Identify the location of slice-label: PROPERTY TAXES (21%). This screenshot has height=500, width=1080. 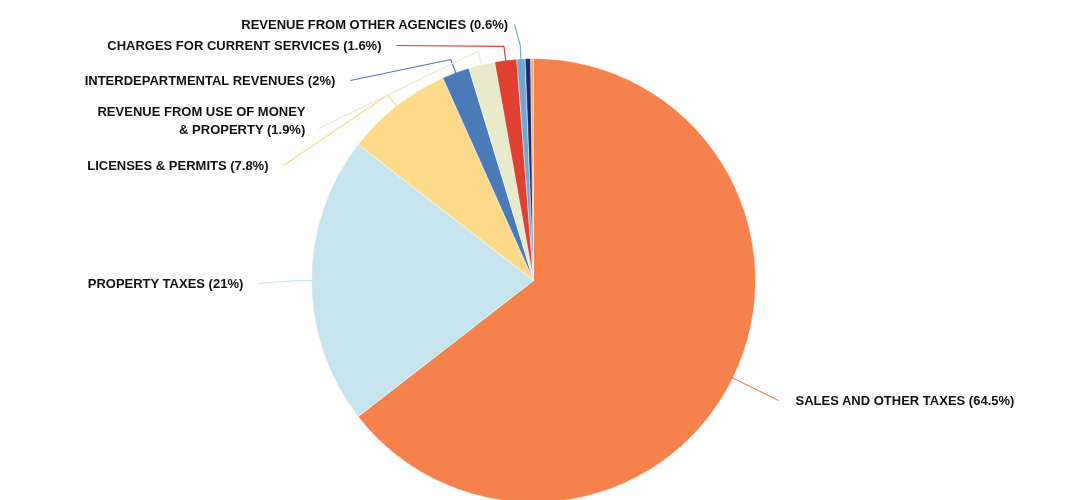
(165, 283).